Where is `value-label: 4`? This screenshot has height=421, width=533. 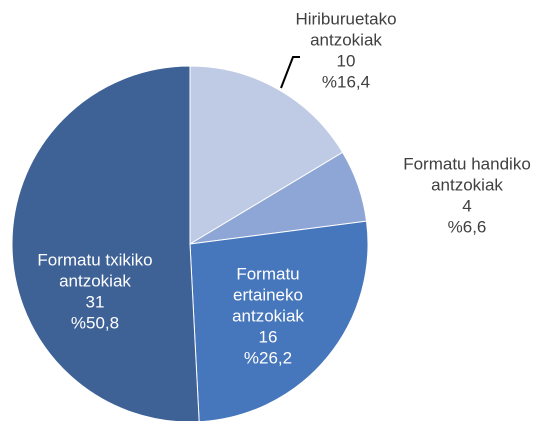 value-label: 4 is located at coordinates (466, 205).